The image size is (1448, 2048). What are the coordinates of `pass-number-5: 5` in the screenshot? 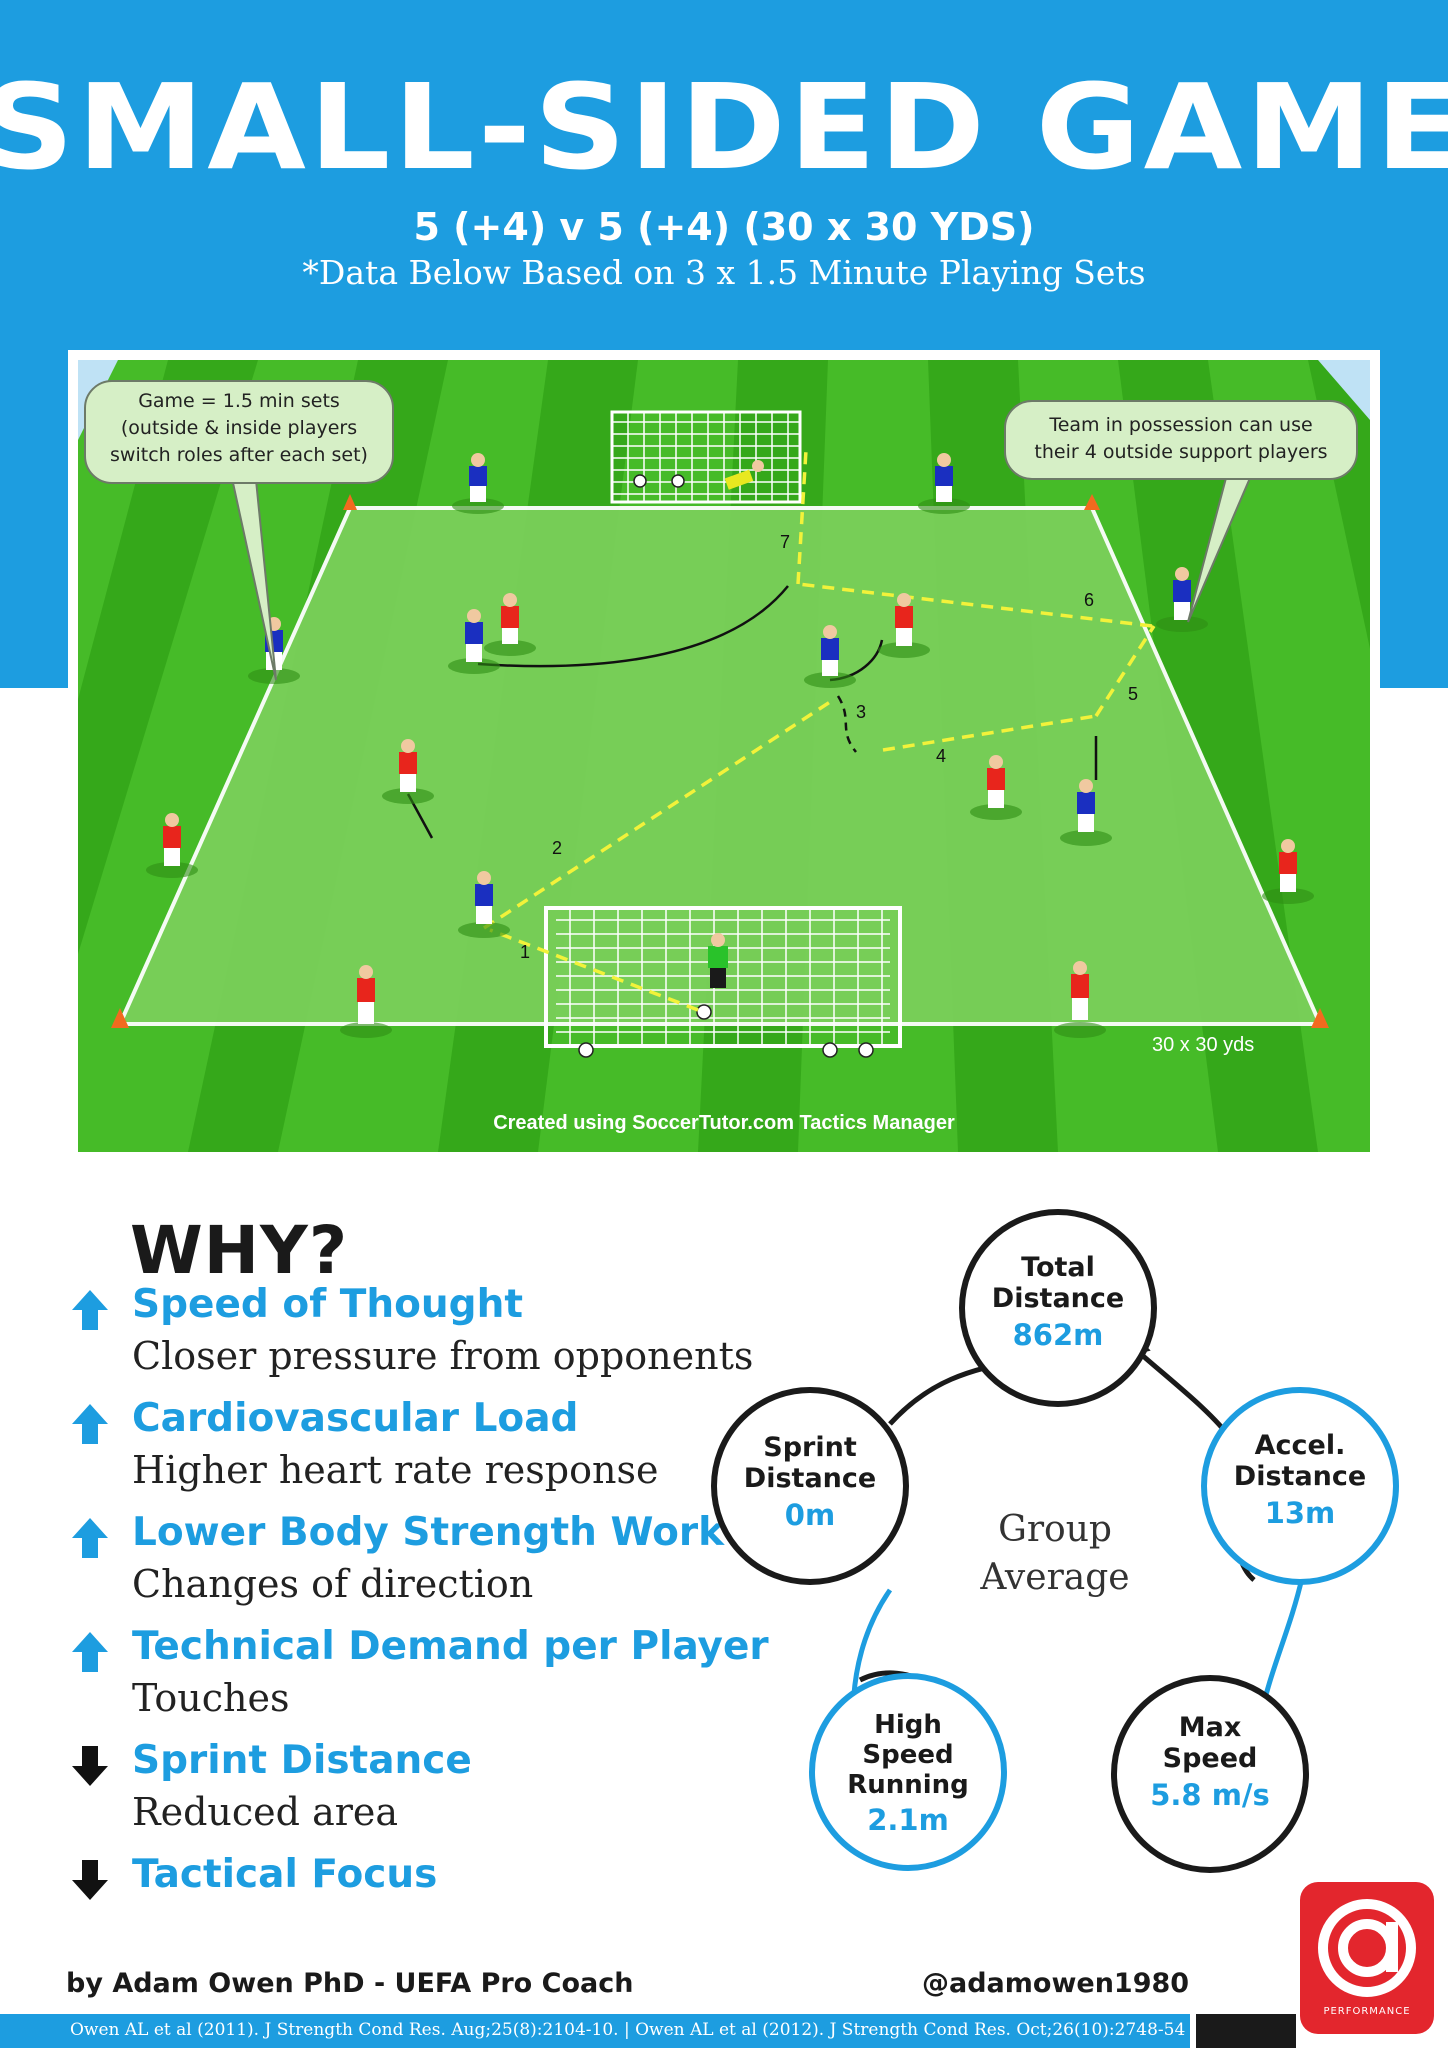 It's located at (1133, 694).